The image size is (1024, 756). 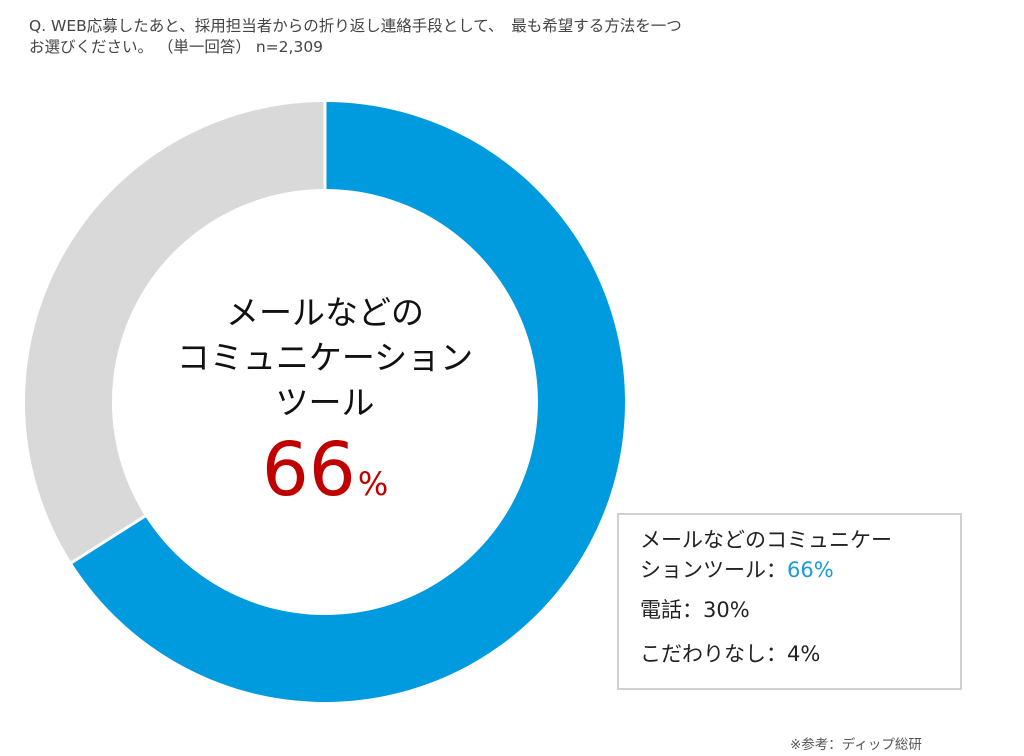 I want to click on center-label-line-2: コミュニケーション, so click(x=325, y=357).